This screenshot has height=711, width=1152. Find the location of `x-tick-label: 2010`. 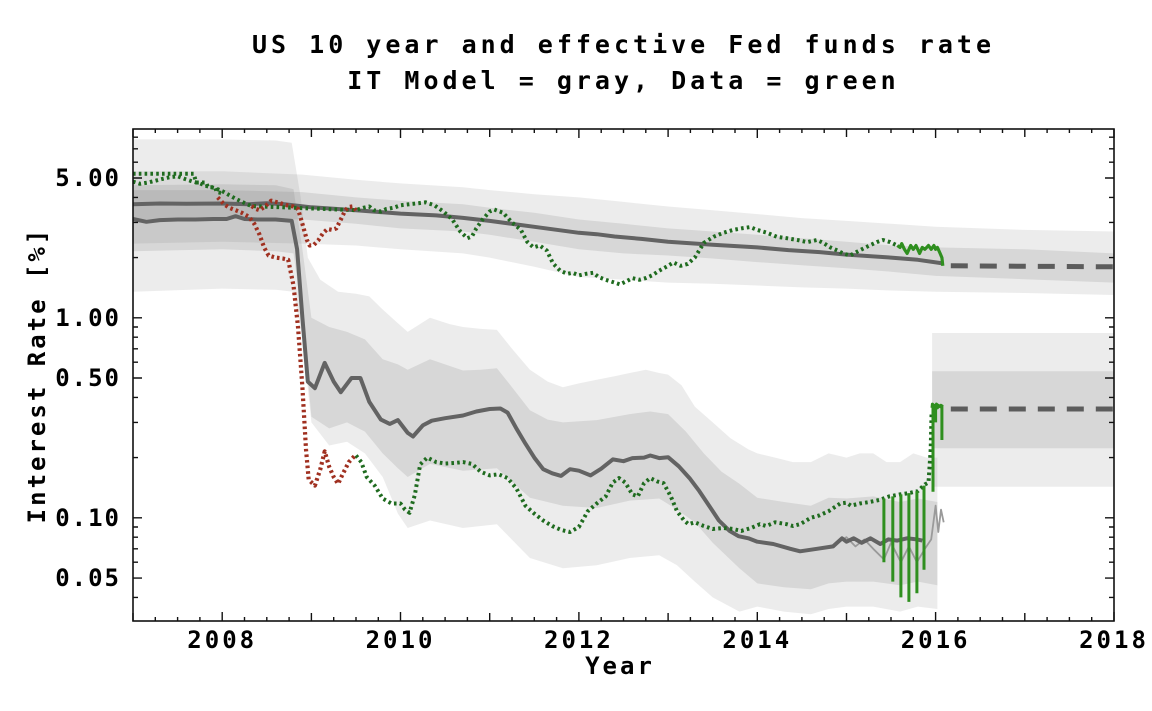

x-tick-label: 2010 is located at coordinates (401, 640).